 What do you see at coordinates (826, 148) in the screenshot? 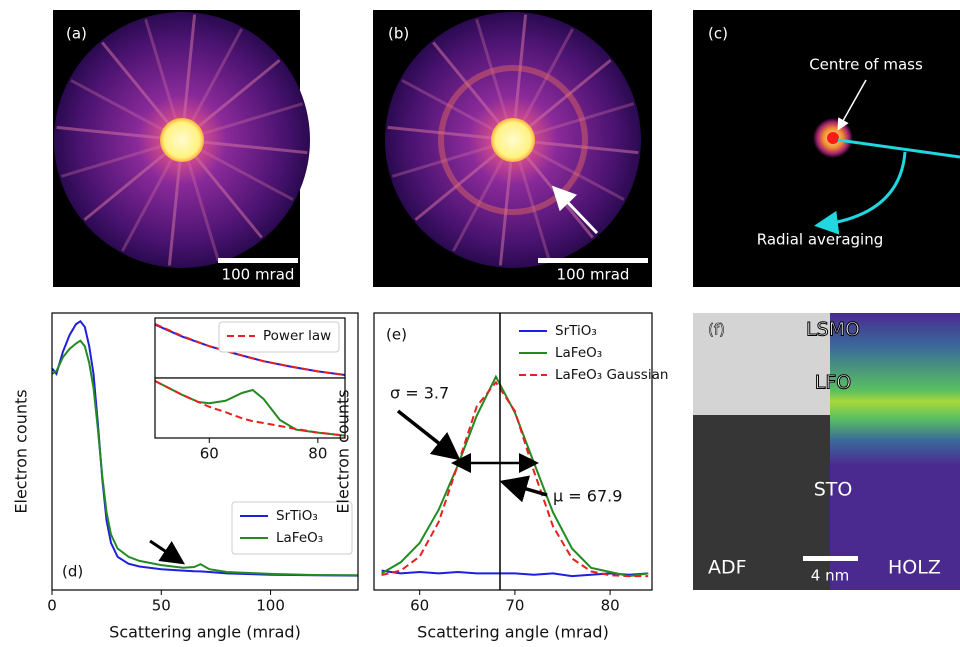
I see `panel-c: (c) Centre of mass Radial averaging` at bounding box center [826, 148].